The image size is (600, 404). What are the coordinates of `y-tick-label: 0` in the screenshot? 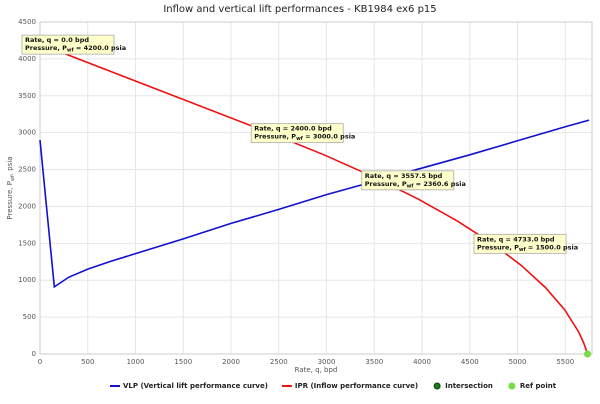 It's located at (34, 354).